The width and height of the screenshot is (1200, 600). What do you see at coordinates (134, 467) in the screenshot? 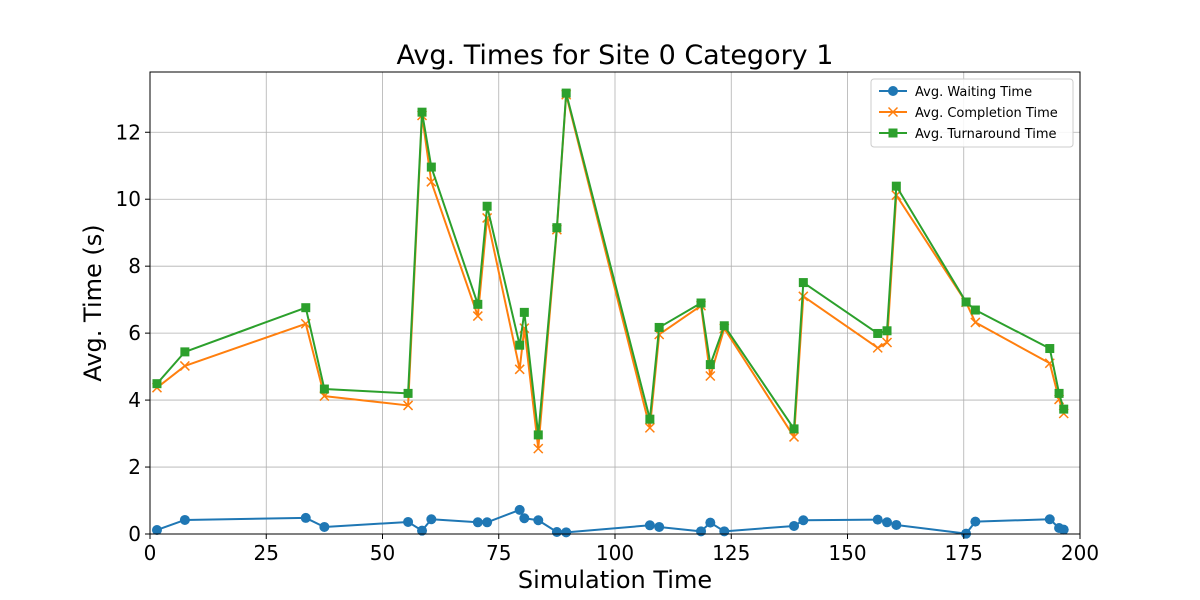
I see `y-tick-label: 2` at bounding box center [134, 467].